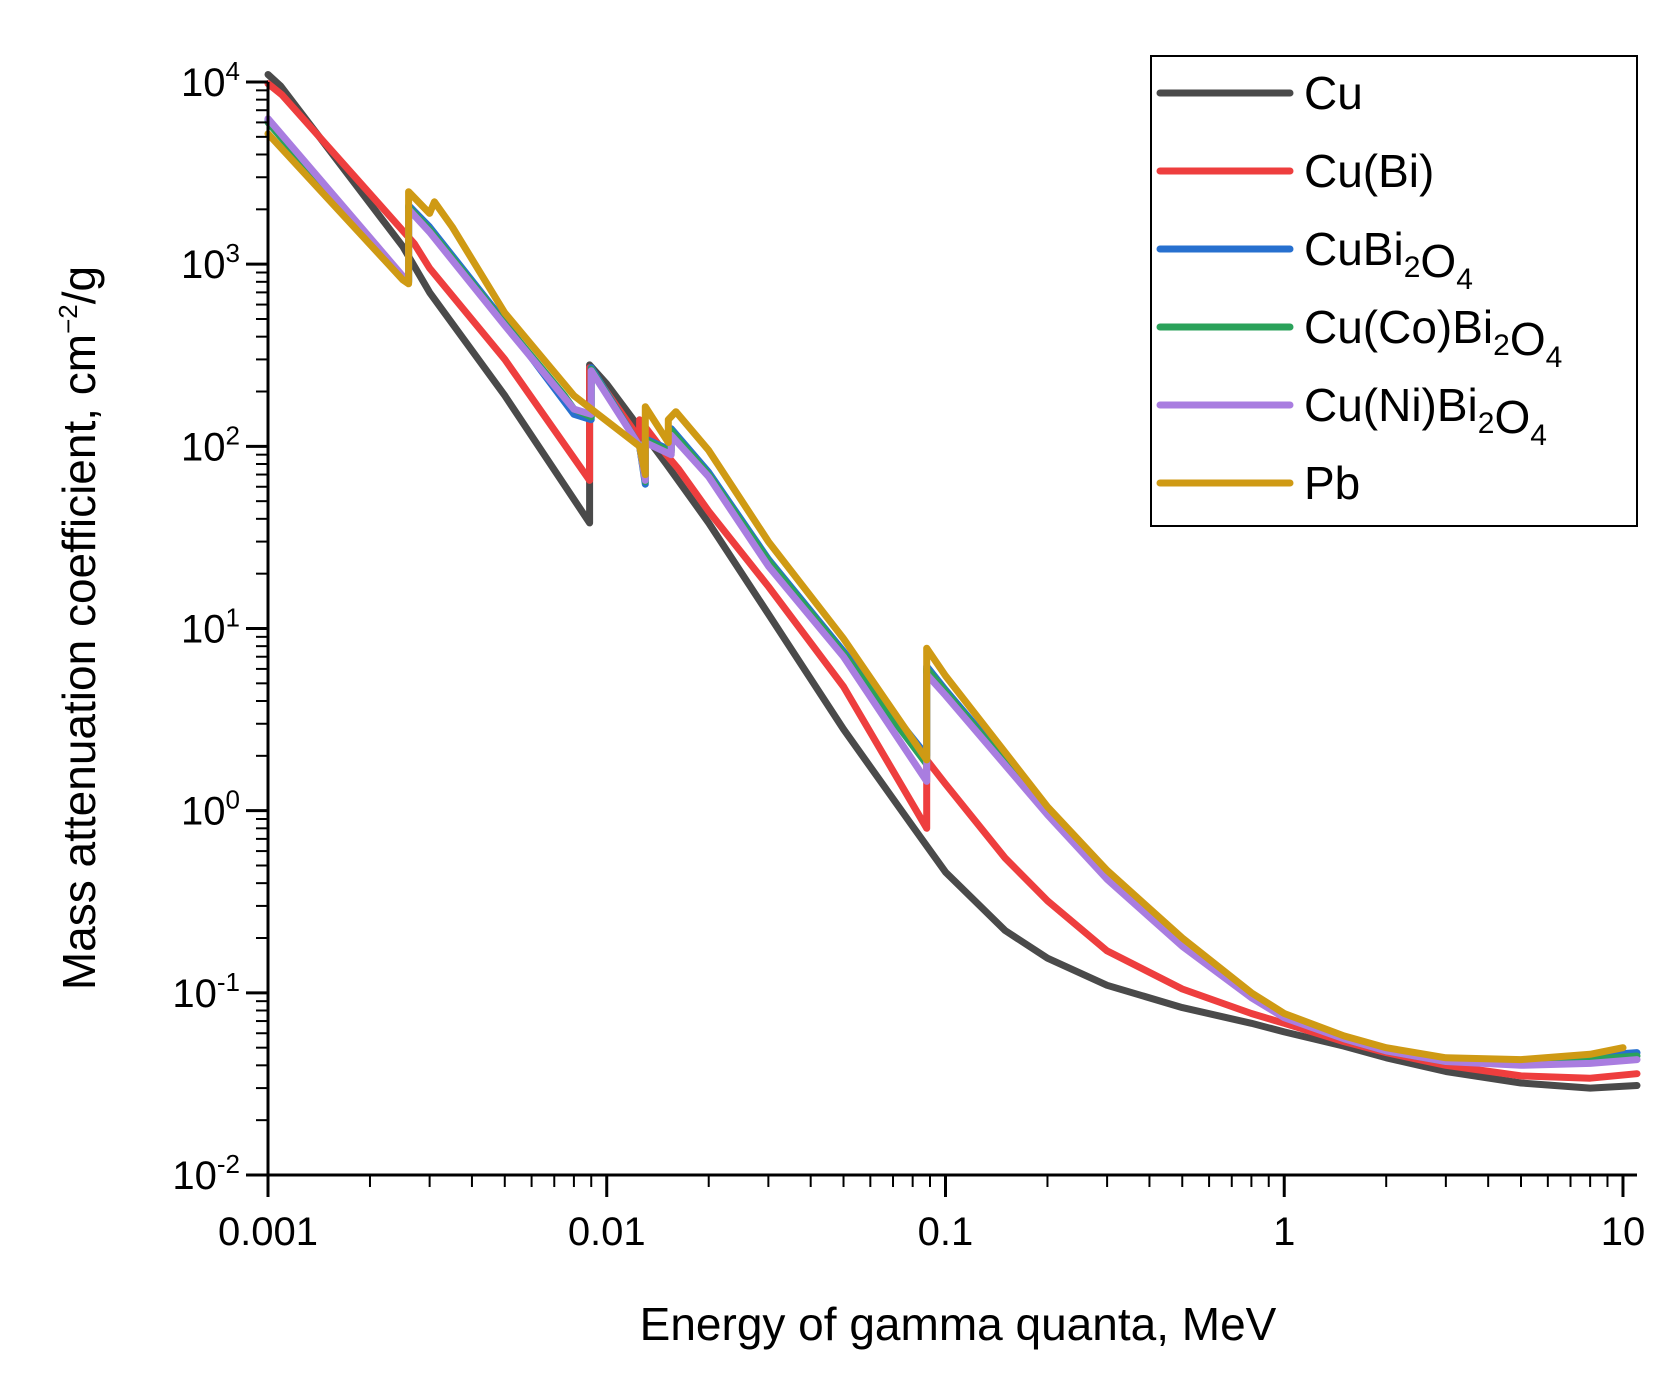 This screenshot has height=1386, width=1677. What do you see at coordinates (233, 253) in the screenshot?
I see `y-tick-label-exponent: 3` at bounding box center [233, 253].